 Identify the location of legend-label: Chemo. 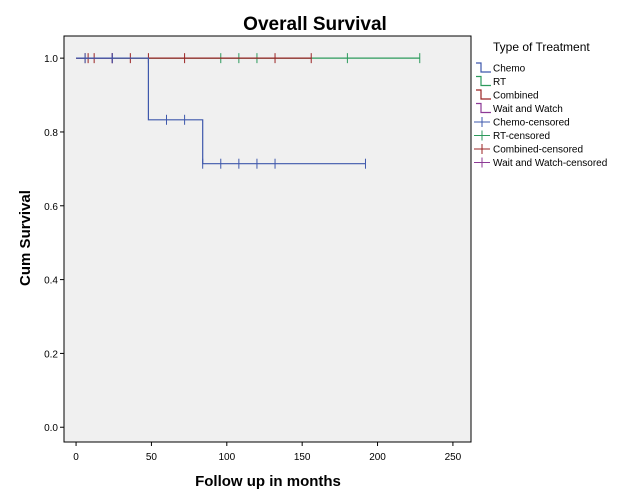
(509, 69).